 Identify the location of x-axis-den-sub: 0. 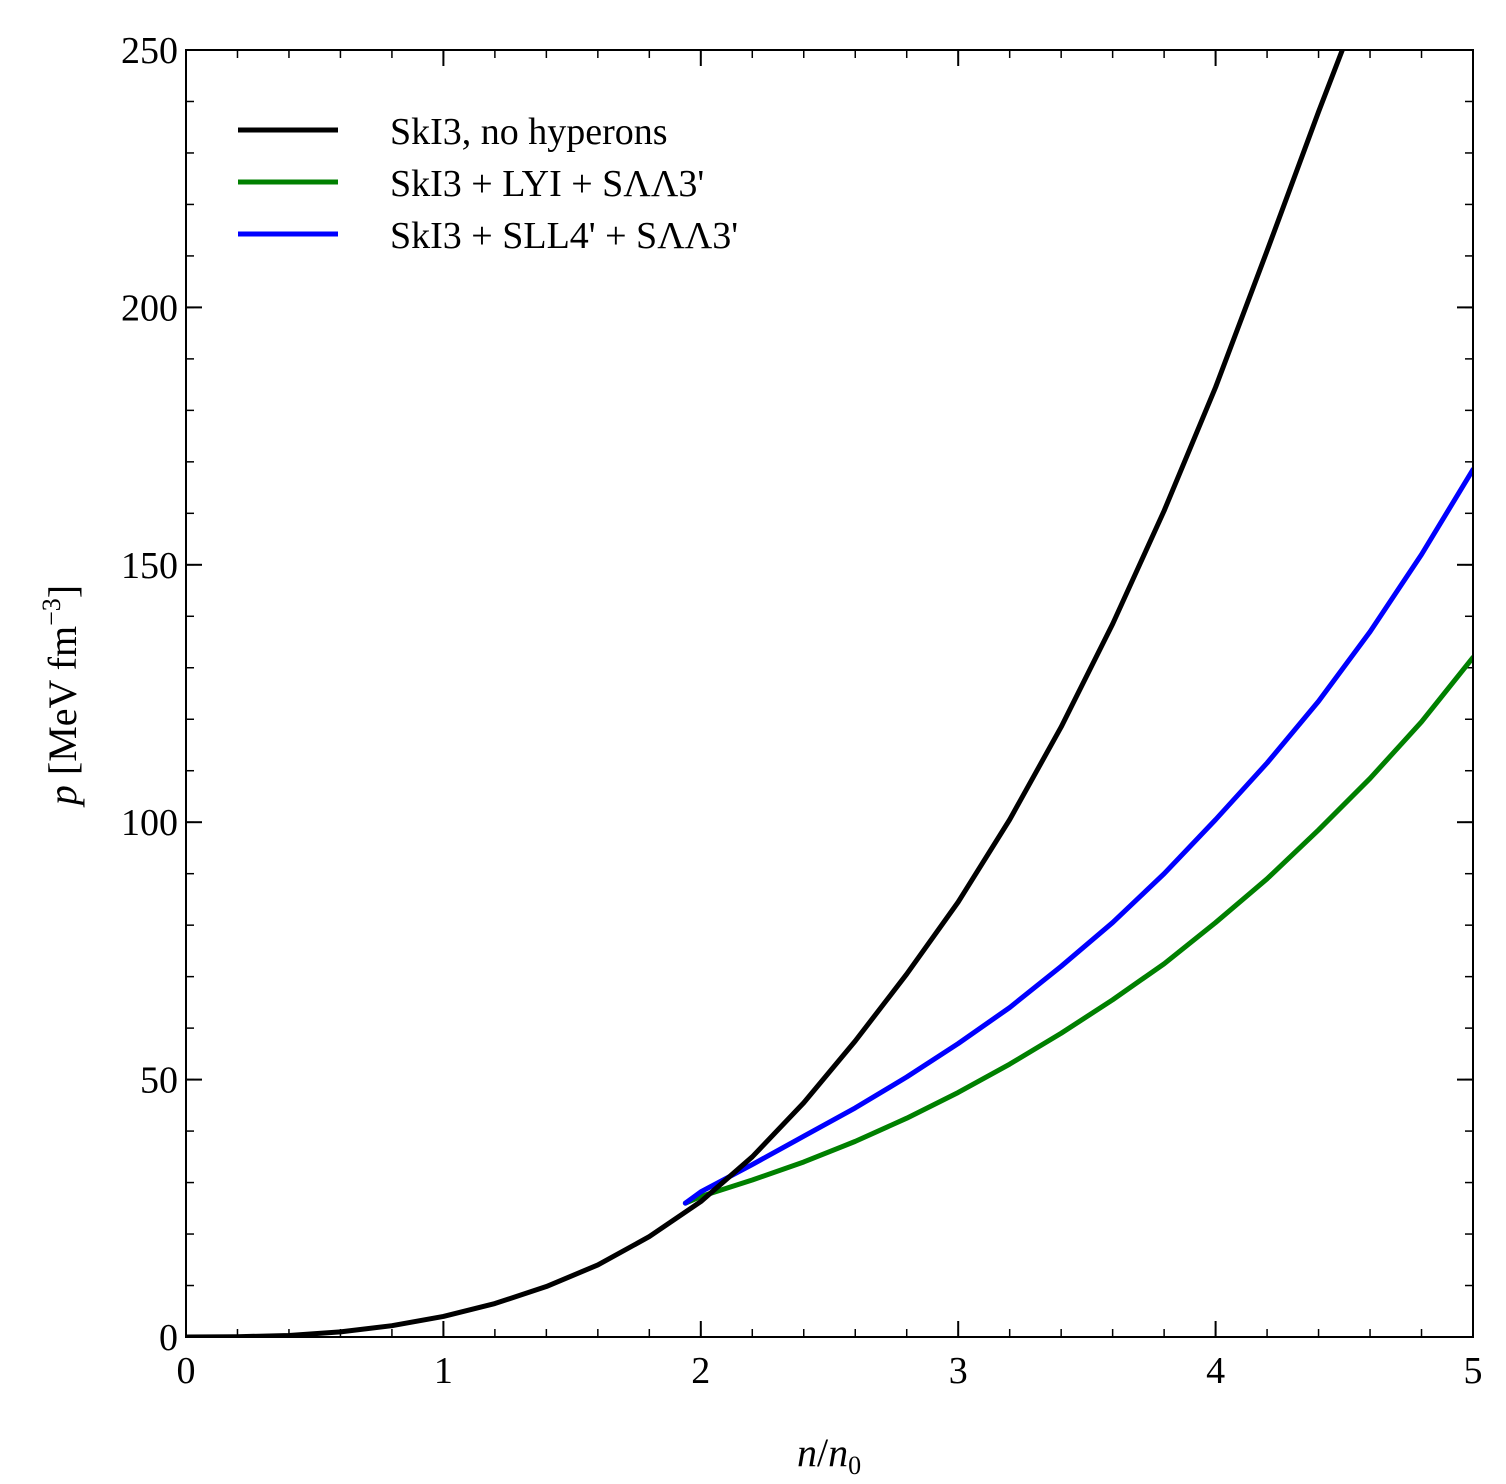
(854, 1465).